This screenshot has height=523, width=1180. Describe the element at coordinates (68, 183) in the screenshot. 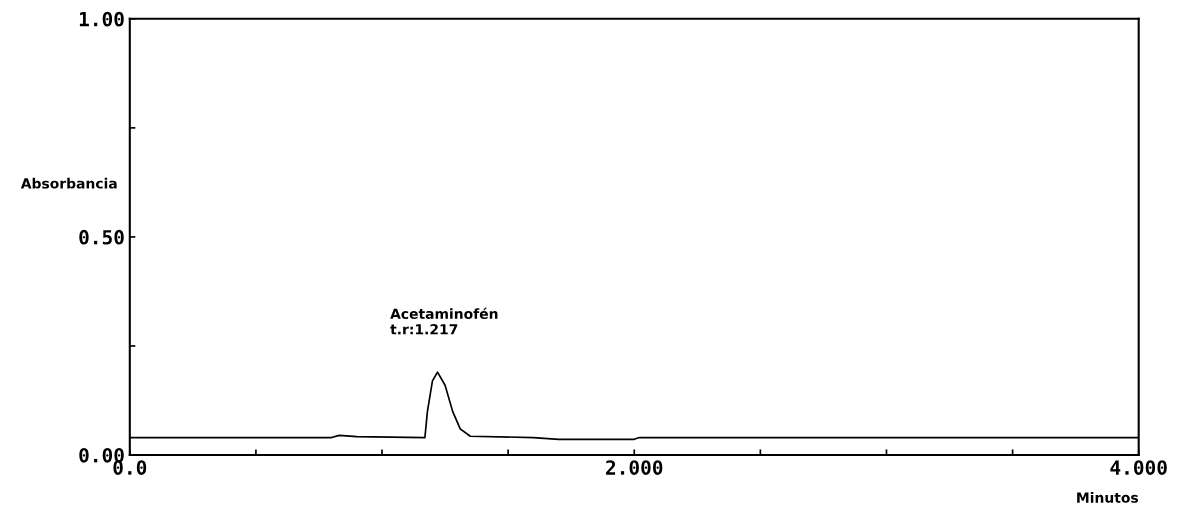

I see `y-axis-title: Absorbancia` at that location.